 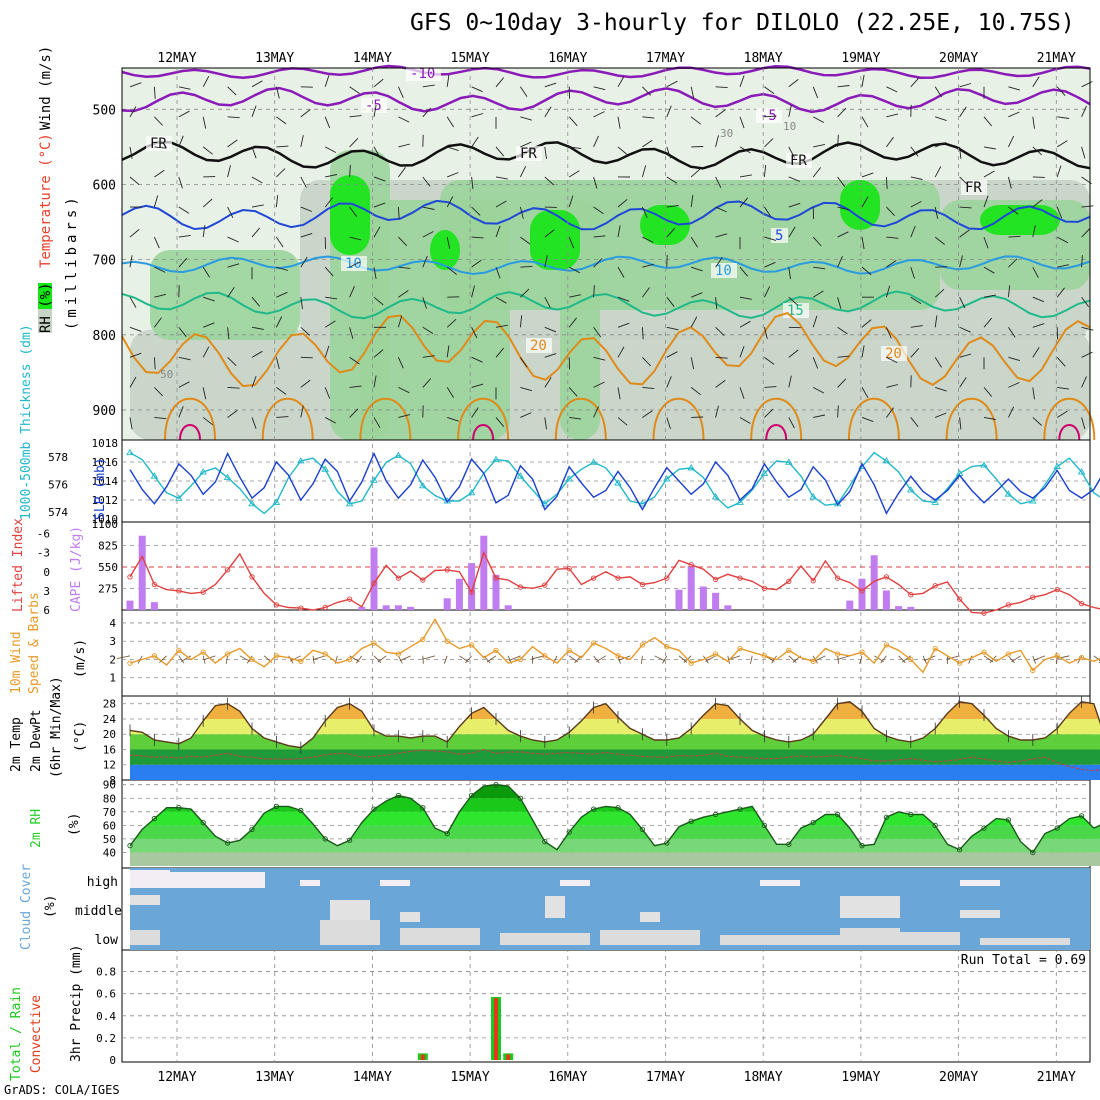 I want to click on temp-tick-label: 8, so click(x=112, y=780).